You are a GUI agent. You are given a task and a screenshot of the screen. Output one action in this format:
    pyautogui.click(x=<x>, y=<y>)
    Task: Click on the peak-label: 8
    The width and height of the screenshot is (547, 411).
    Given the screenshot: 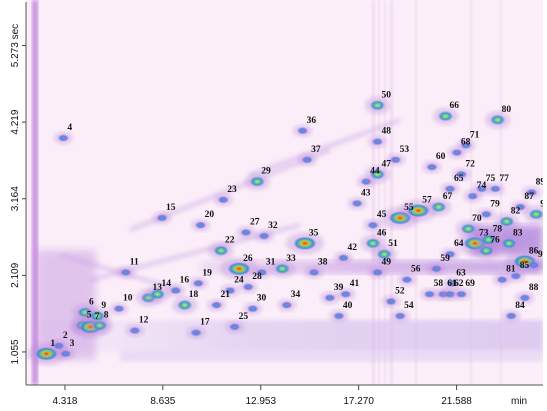 What is the action you would take?
    pyautogui.click(x=106, y=315)
    